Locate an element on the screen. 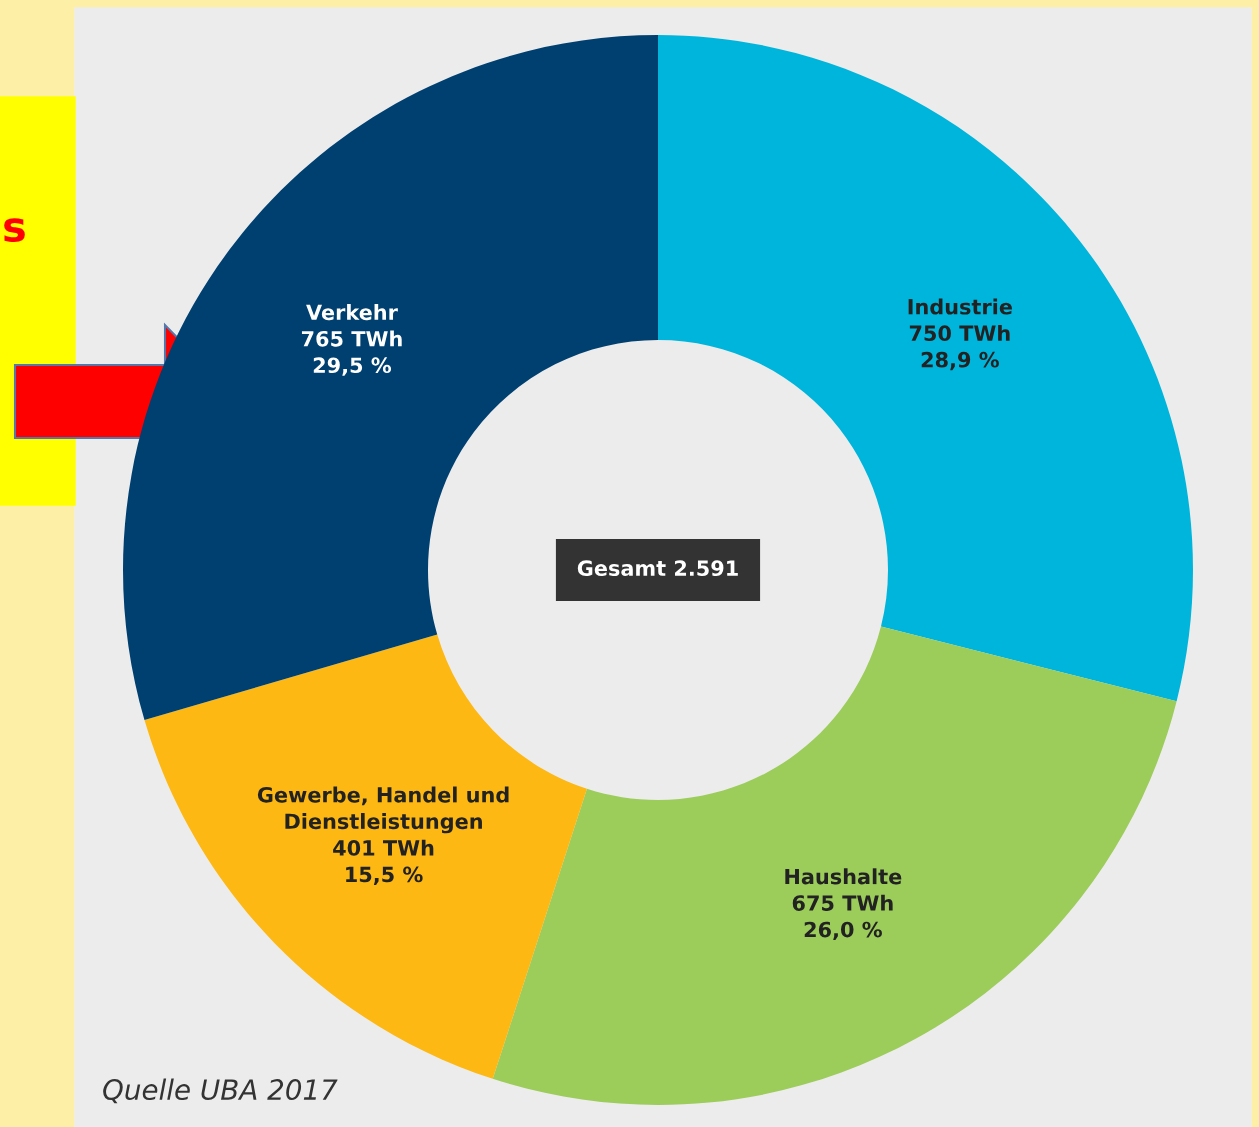 This screenshot has height=1127, width=1259. data-label: 750 TWh 28,9 % is located at coordinates (959, 347).